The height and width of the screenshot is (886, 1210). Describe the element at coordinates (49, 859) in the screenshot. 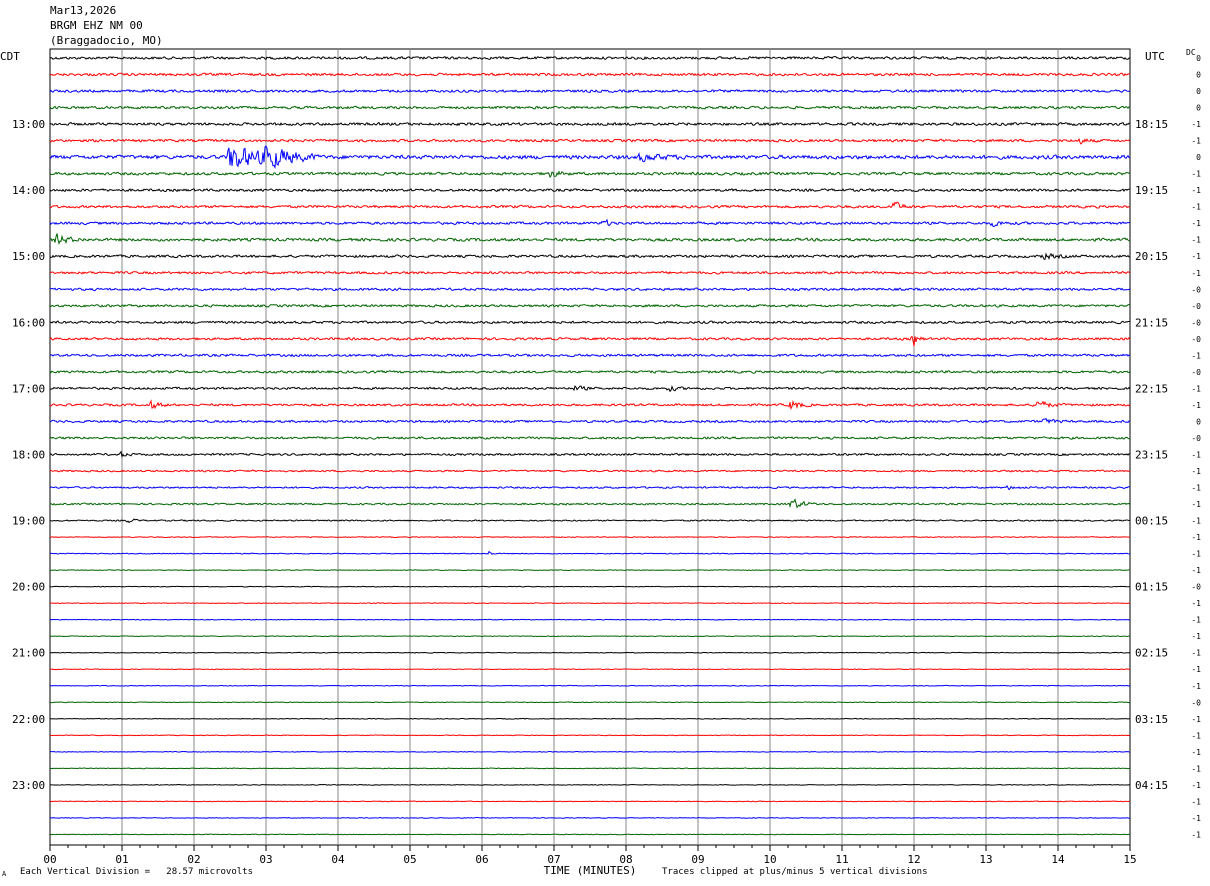

I see `x-tick-label: 00` at that location.